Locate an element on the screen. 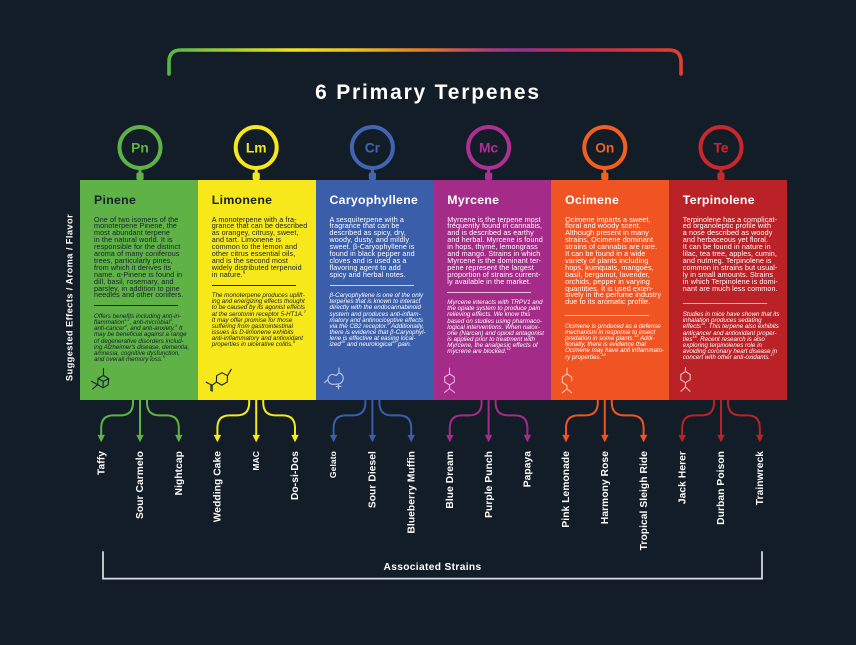 The image size is (856, 645). svg-text: Purple Punch is located at coordinates (489, 484).